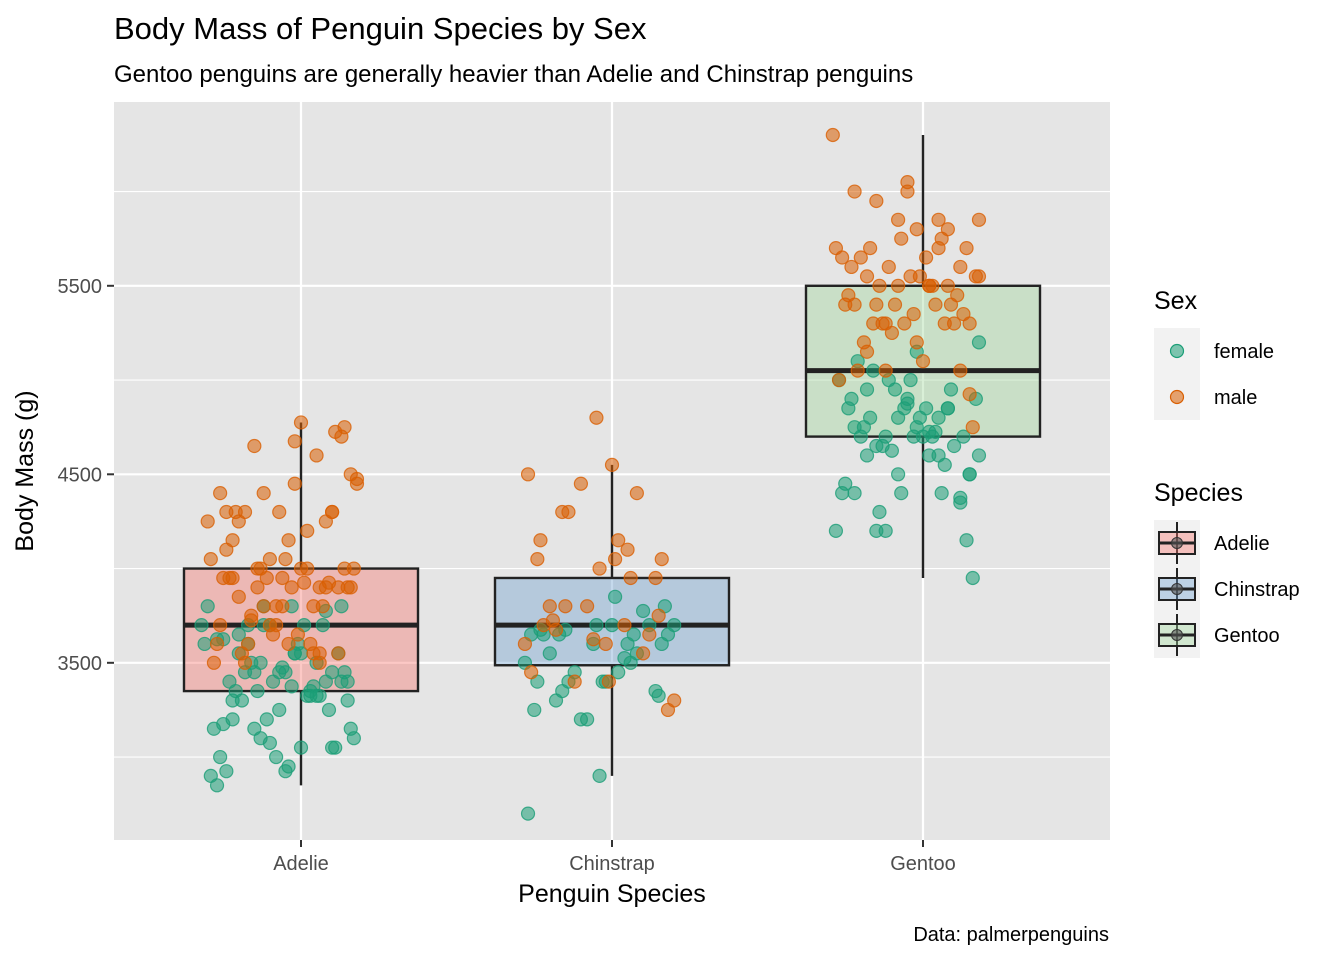 Image resolution: width=1344 pixels, height=960 pixels. I want to click on y-axis: 3500 4500 5500, so click(86, 475).